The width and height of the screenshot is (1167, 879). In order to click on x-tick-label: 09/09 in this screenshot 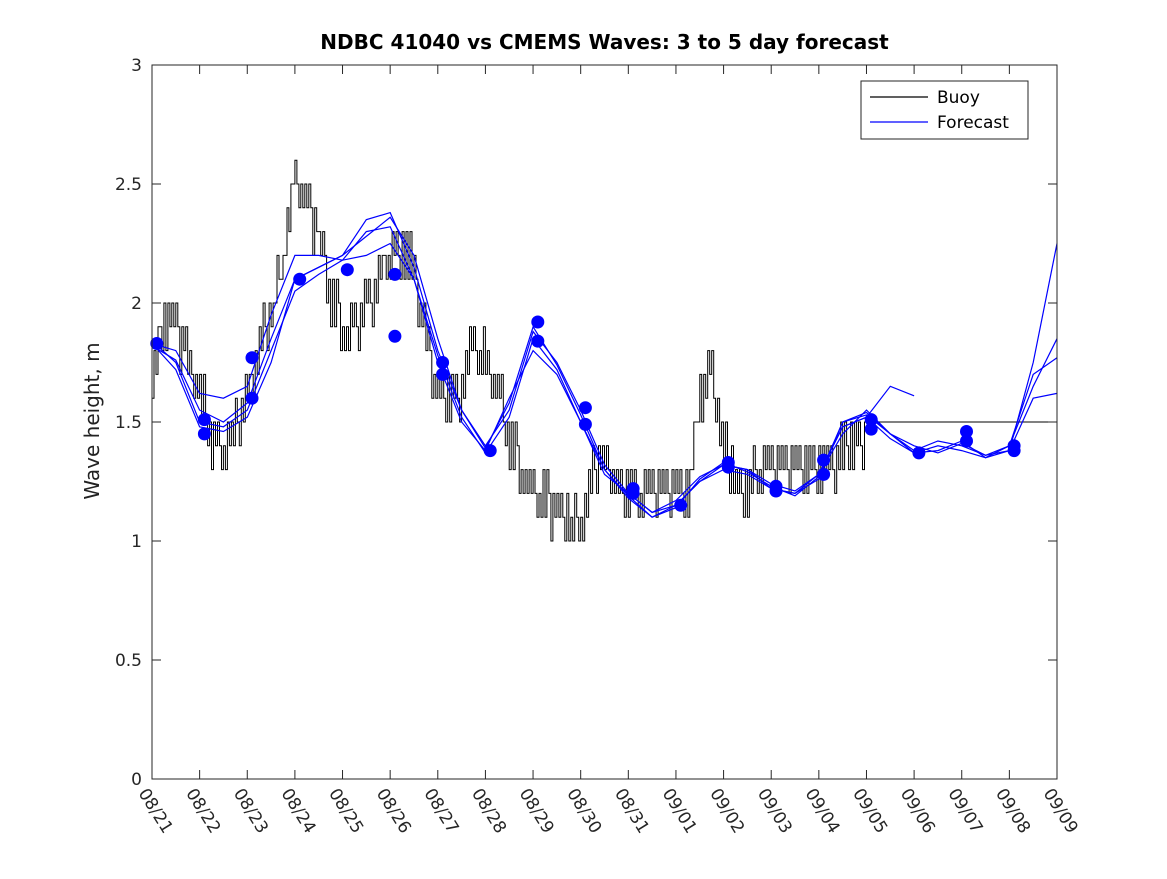, I will do `click(1060, 811)`.